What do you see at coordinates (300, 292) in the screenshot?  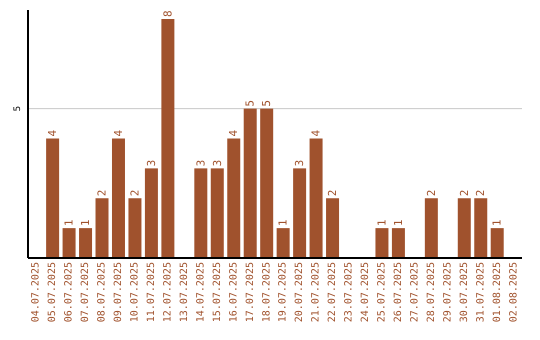 I see `x-tick-label: 20.07.2025` at bounding box center [300, 292].